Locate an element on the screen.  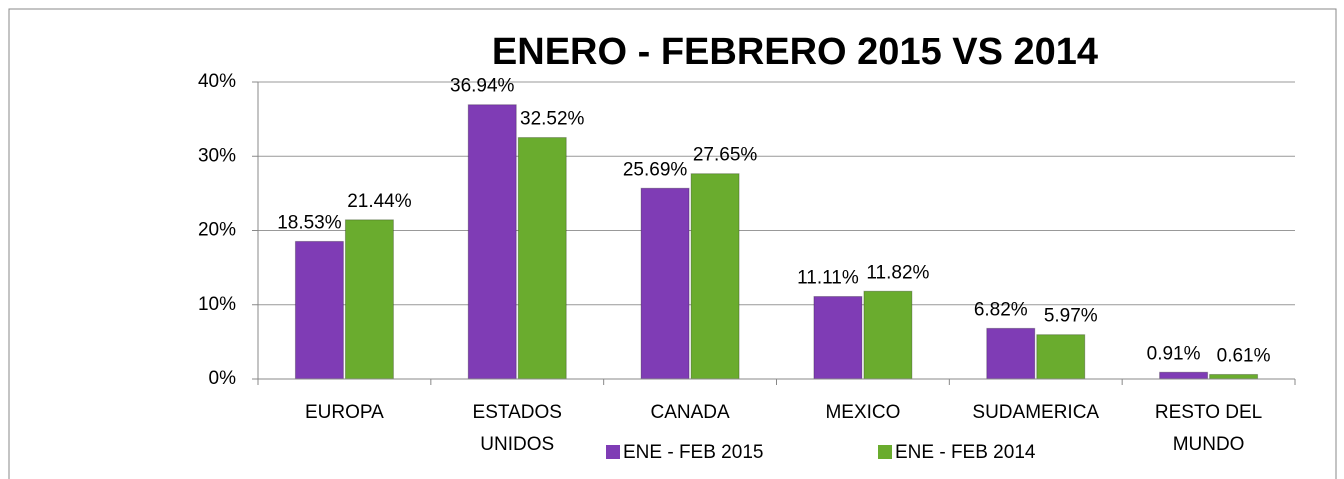
data-label: 11.82% is located at coordinates (897, 272).